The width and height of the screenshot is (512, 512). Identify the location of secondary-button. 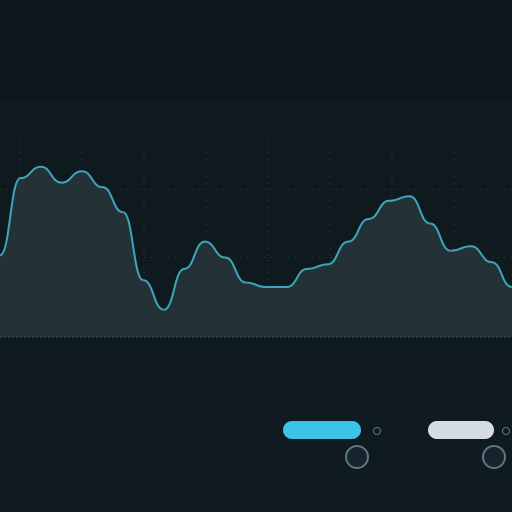
(461, 430).